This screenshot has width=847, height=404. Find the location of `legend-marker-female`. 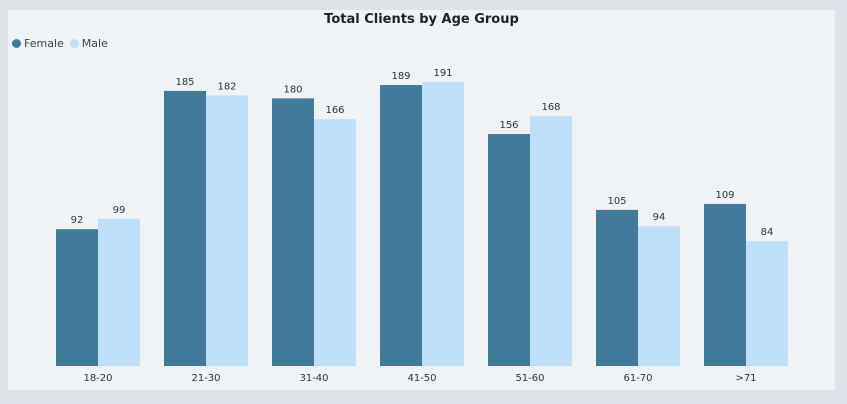

legend-marker-female is located at coordinates (16, 43).